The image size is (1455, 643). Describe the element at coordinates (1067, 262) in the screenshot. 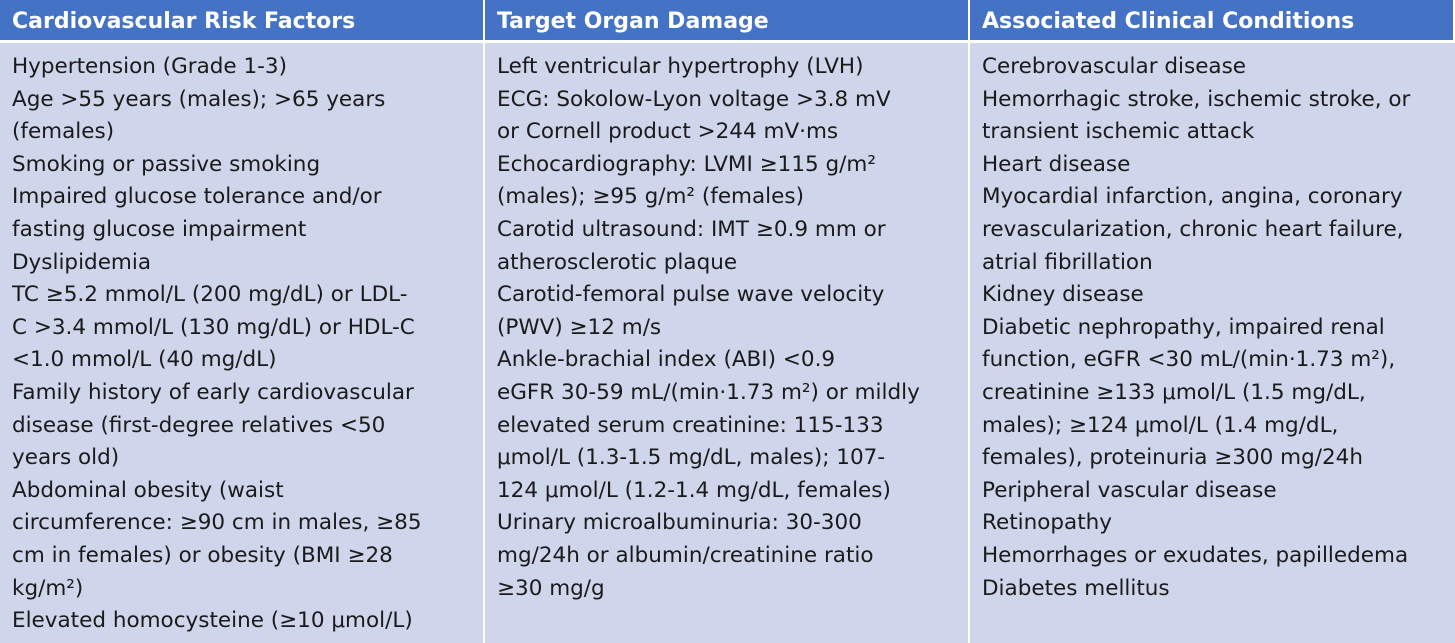

I see `table-cell-line: atrial fibrillation` at that location.